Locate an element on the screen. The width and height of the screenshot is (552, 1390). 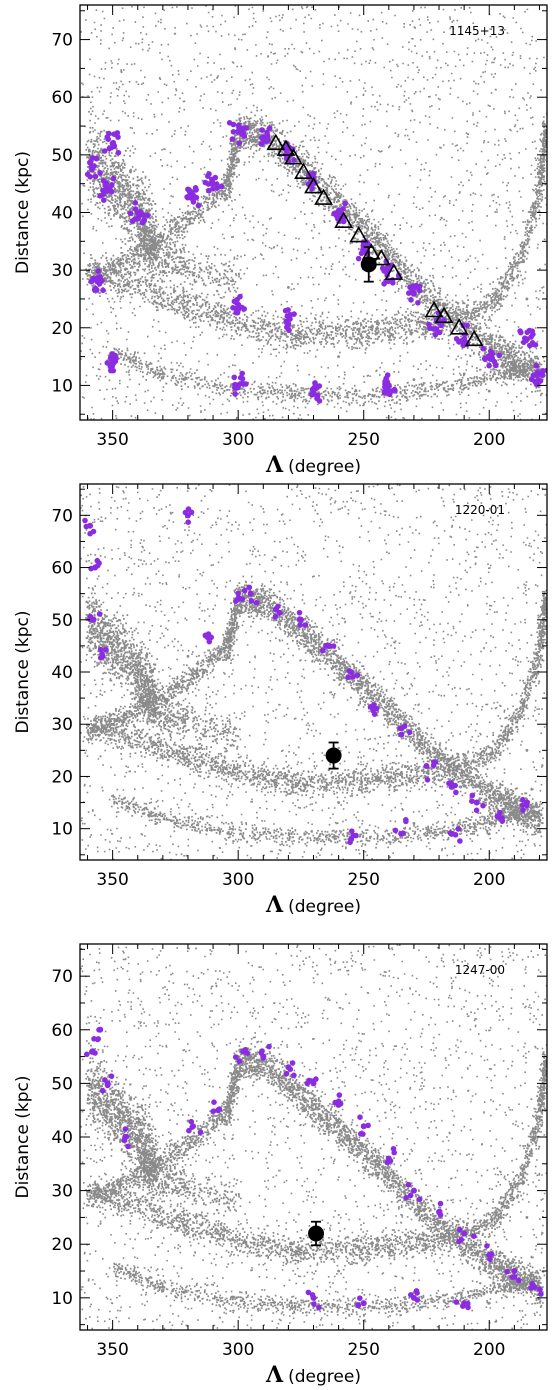
y-tick-label: 40 is located at coordinates (62, 214).